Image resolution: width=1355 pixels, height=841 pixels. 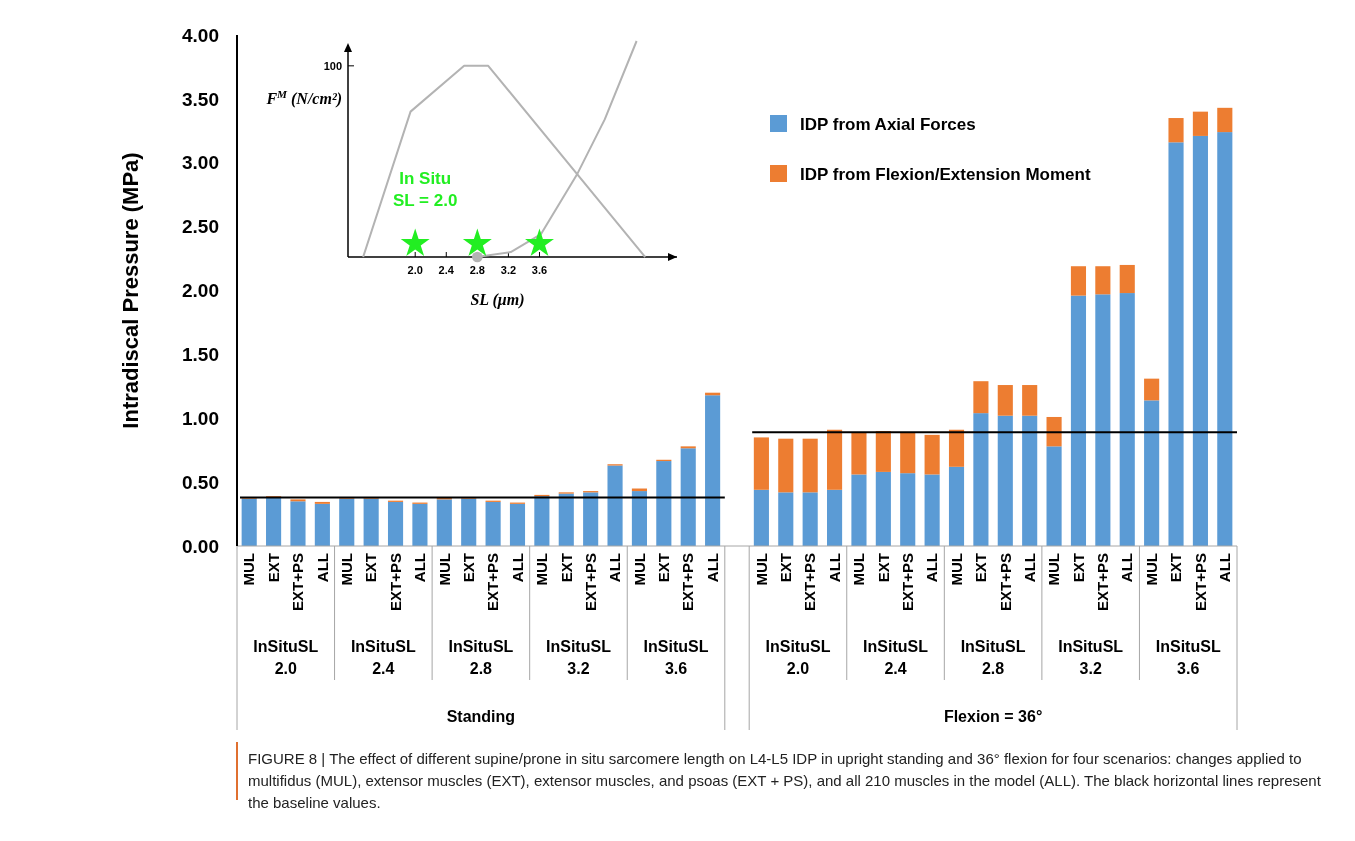 I want to click on legend-label: IDP from Axial Forces, so click(x=888, y=124).